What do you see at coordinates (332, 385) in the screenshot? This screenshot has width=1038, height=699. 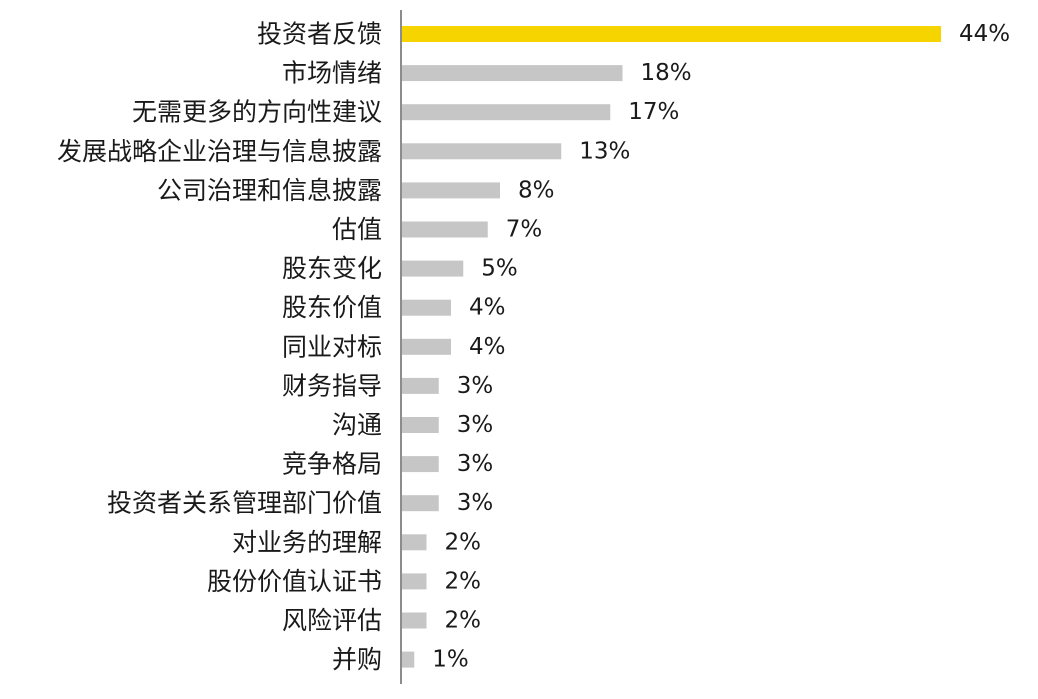 I see `category-label: 财务指导` at bounding box center [332, 385].